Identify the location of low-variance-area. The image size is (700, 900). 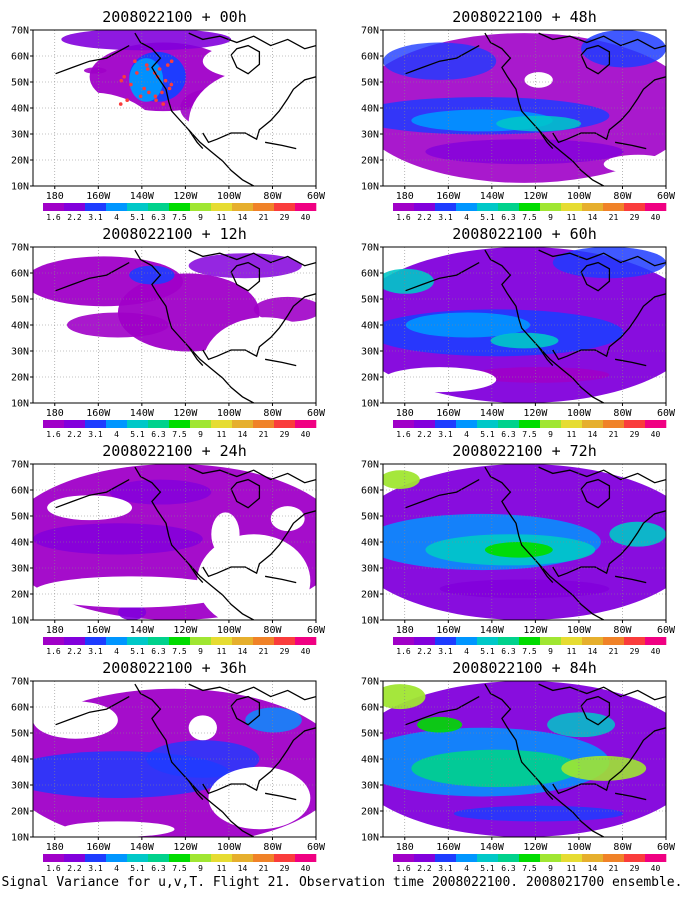
(259, 360).